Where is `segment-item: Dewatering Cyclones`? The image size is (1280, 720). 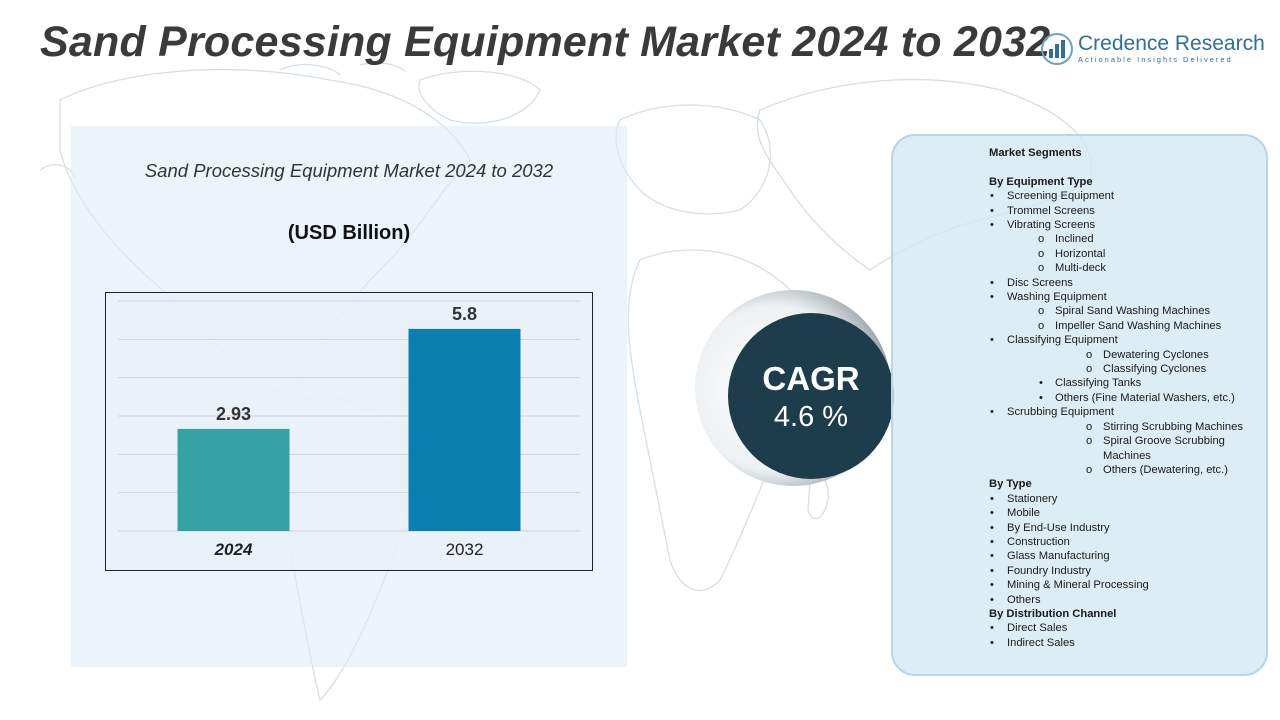
segment-item: Dewatering Cyclones is located at coordinates (1129, 355).